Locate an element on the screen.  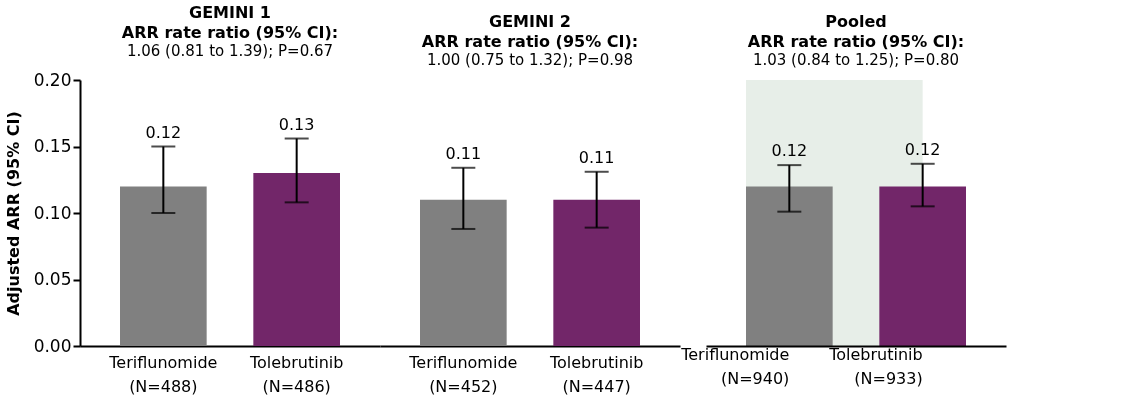
chart-title: GEMINI 2 is located at coordinates (530, 21).